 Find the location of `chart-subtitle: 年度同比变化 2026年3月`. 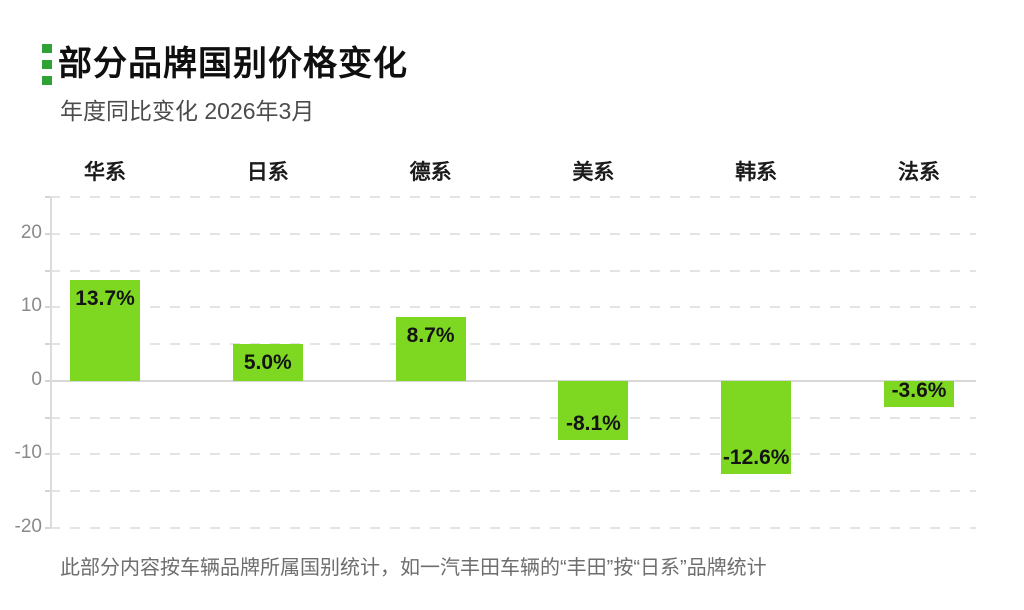

chart-subtitle: 年度同比变化 2026年3月 is located at coordinates (187, 111).